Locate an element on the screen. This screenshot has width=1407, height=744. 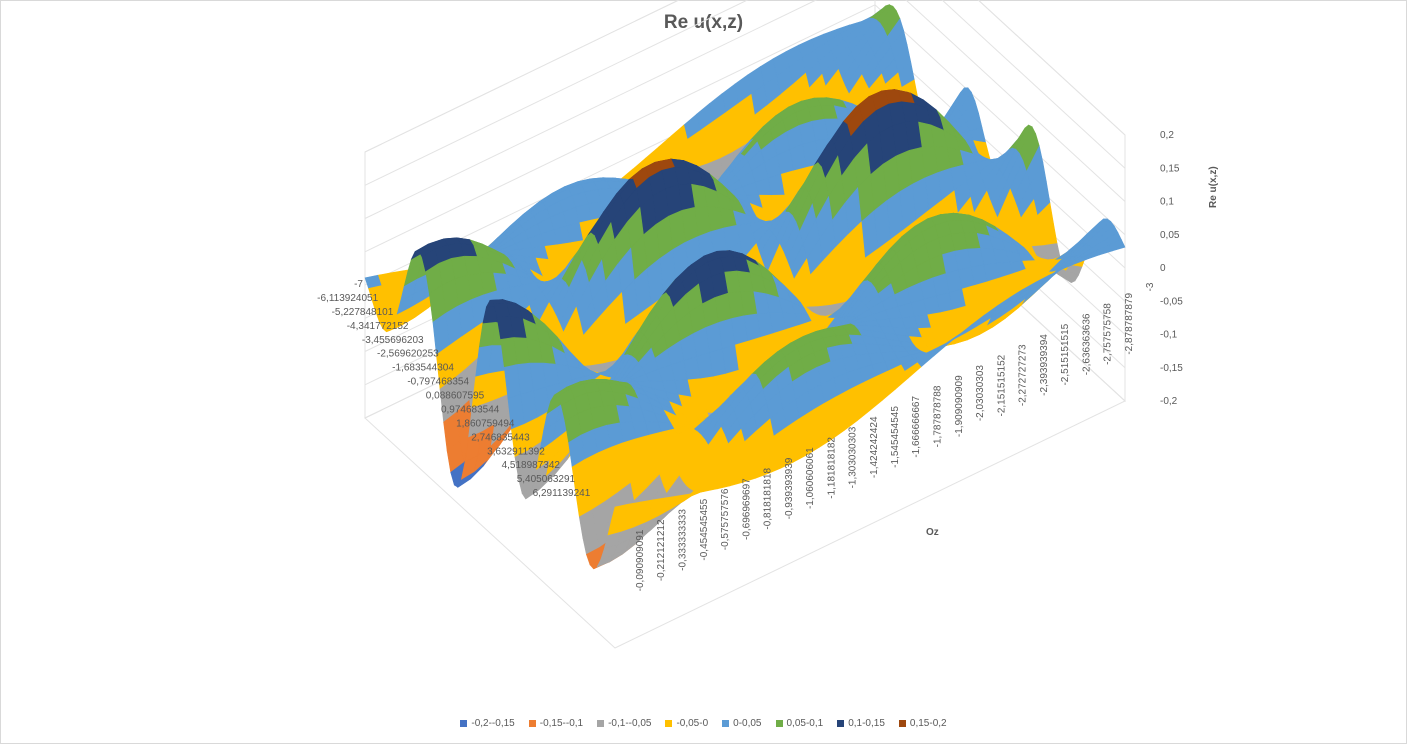
y-tick-label: -0,797468354 is located at coordinates (438, 382).